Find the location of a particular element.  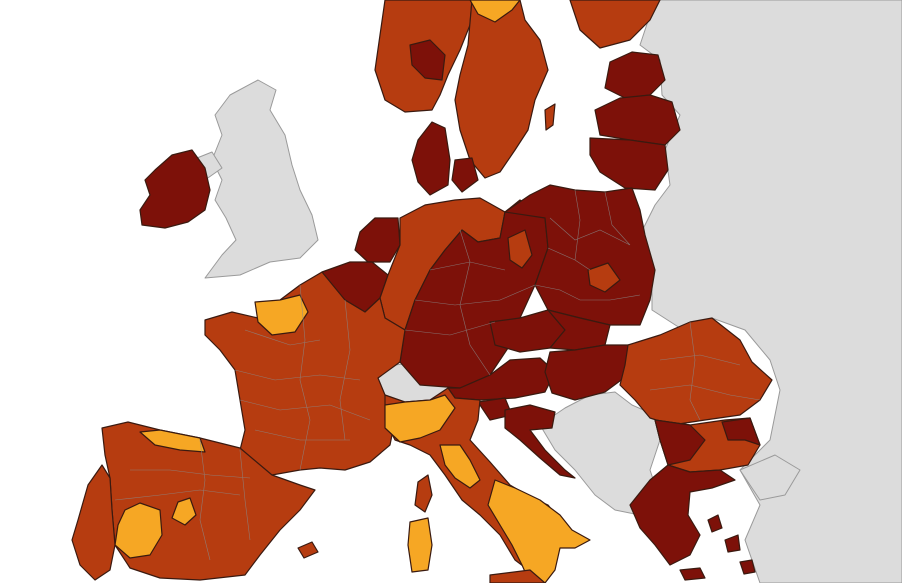

region-sicily is located at coordinates (517, 576).